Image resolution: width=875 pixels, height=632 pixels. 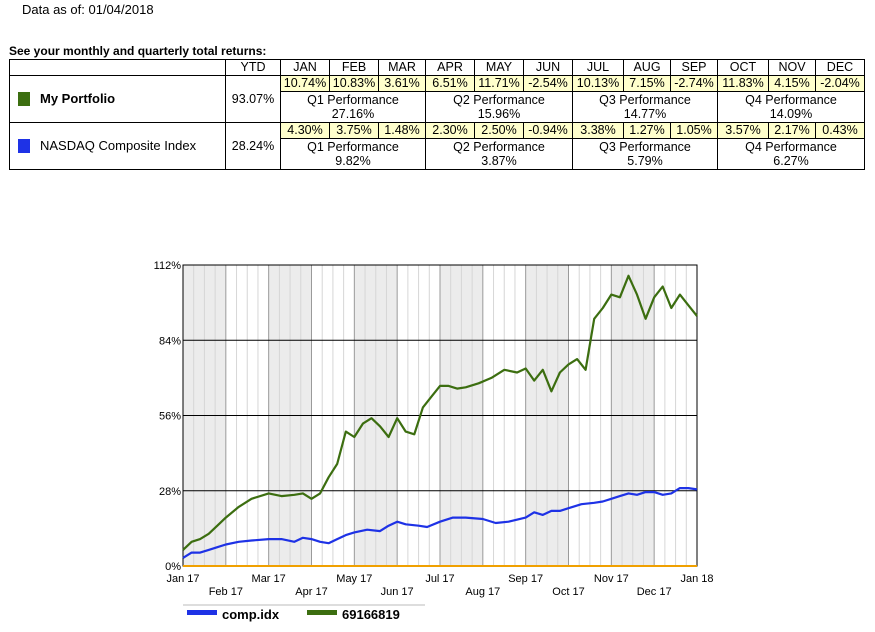 What do you see at coordinates (439, 579) in the screenshot?
I see `x-tick-label: Jul 17` at bounding box center [439, 579].